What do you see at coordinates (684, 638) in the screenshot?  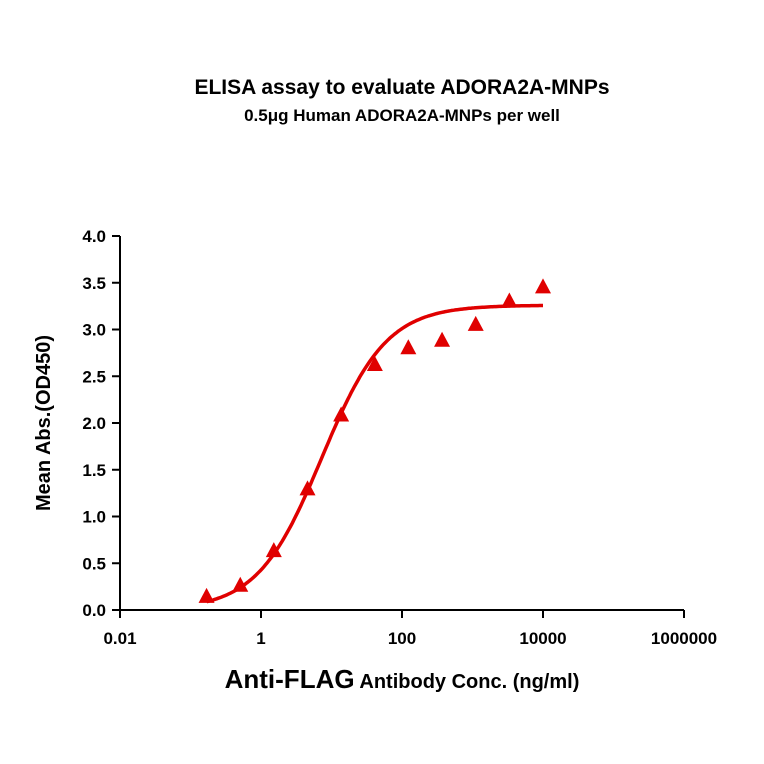 I see `x-tick-label: 1000000` at bounding box center [684, 638].